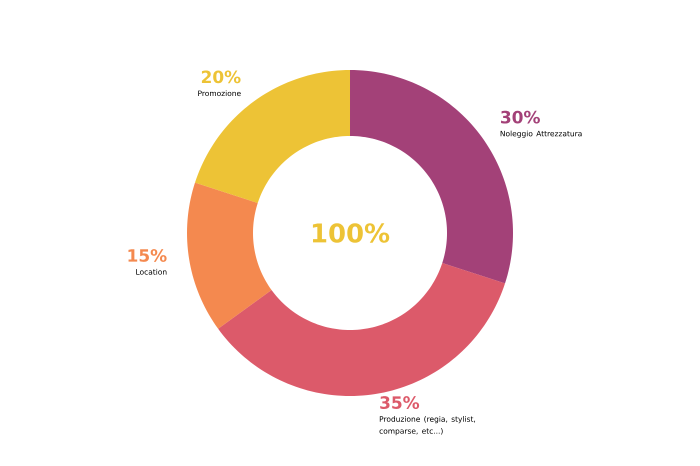 The width and height of the screenshot is (700, 466). Describe the element at coordinates (520, 117) in the screenshot. I see `data-label: 30%` at that location.